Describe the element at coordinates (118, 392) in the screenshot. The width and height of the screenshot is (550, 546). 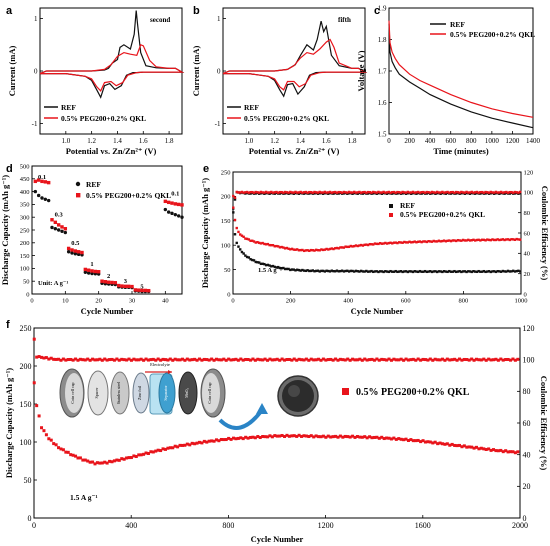
I see `schematic-label-steel: Stainless steel` at that location.